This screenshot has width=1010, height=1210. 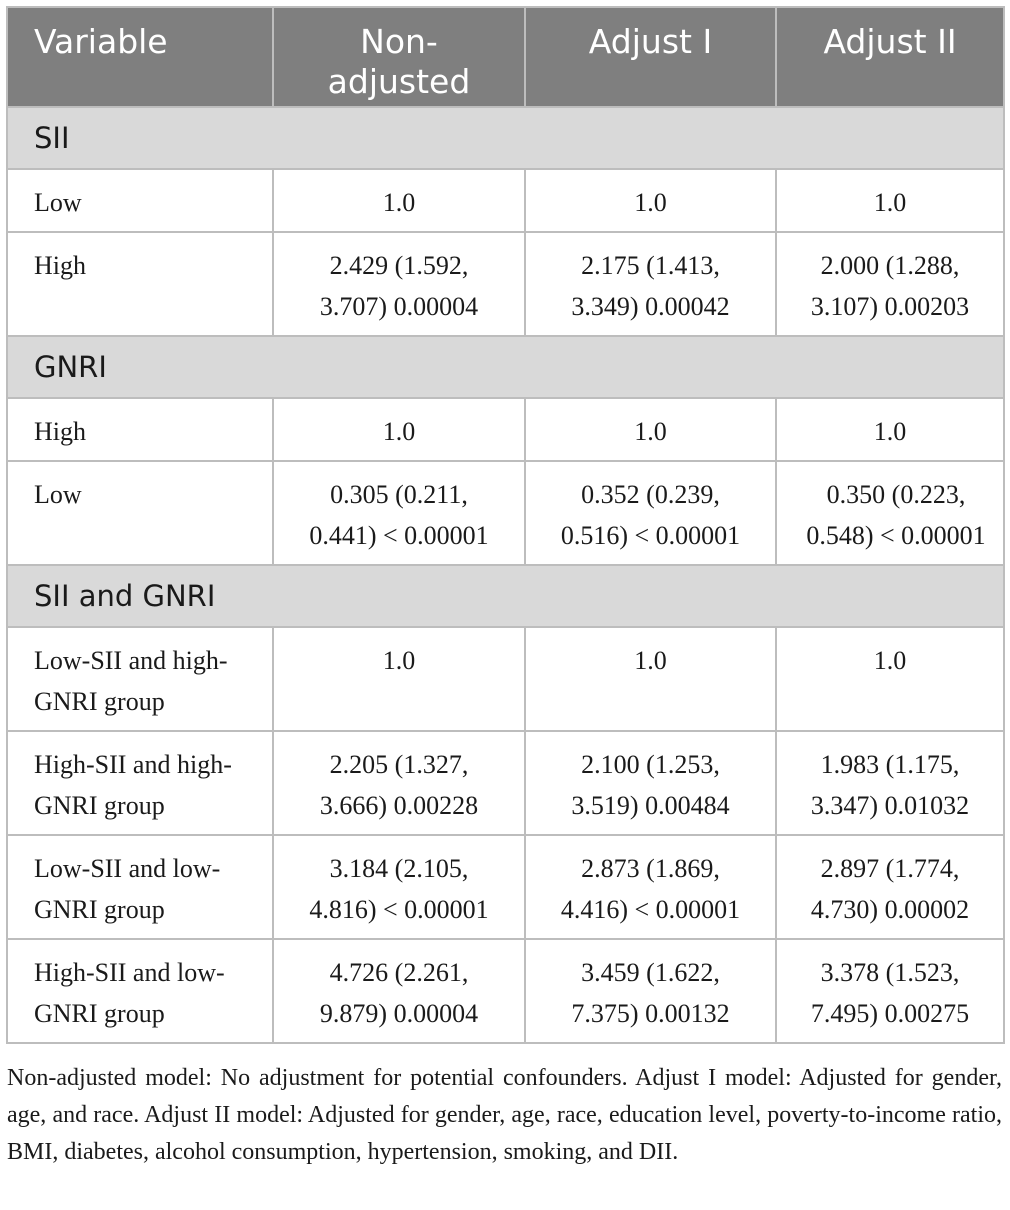 I want to click on table-row: Low 1.0 1.0 1.0, so click(x=505, y=200).